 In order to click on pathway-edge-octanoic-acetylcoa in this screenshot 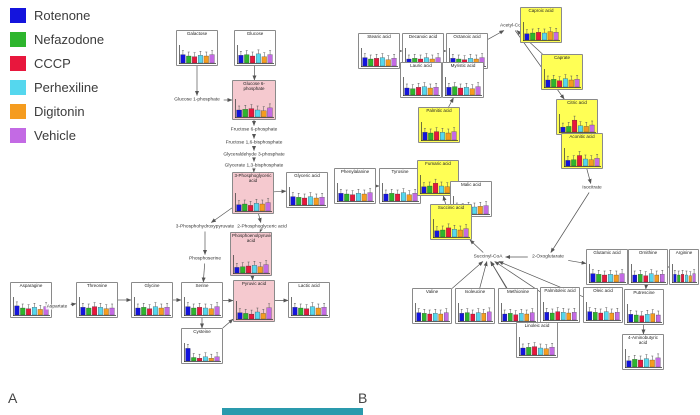, I will do `click(496, 35)`.